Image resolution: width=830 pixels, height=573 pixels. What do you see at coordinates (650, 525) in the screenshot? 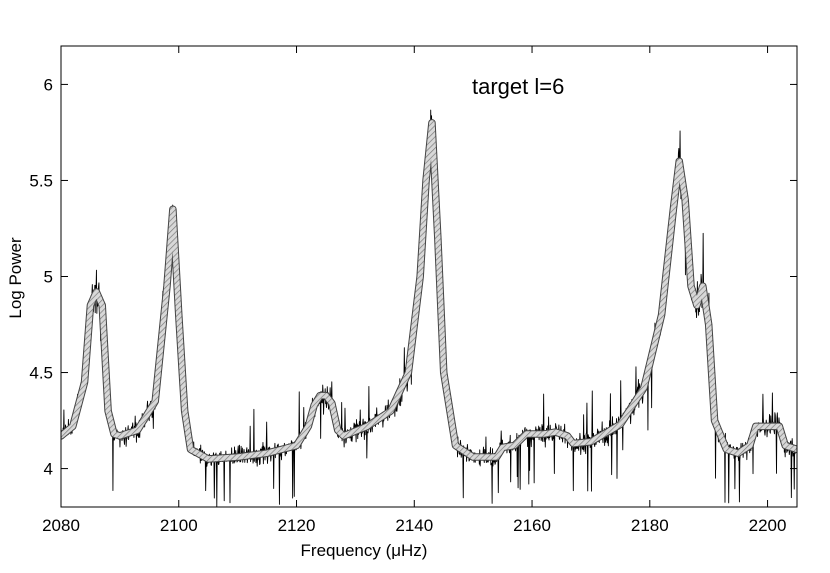
I see `x-tick-label: 2180` at bounding box center [650, 525].